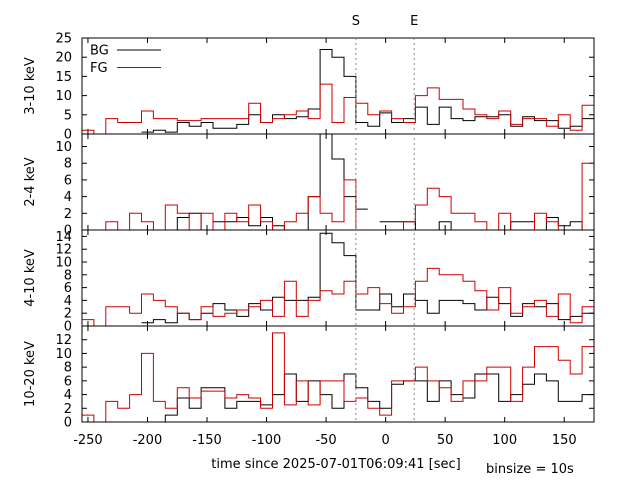 This screenshot has height=480, width=640. I want to click on y-axis-label: 3-10 keV, so click(30, 86).